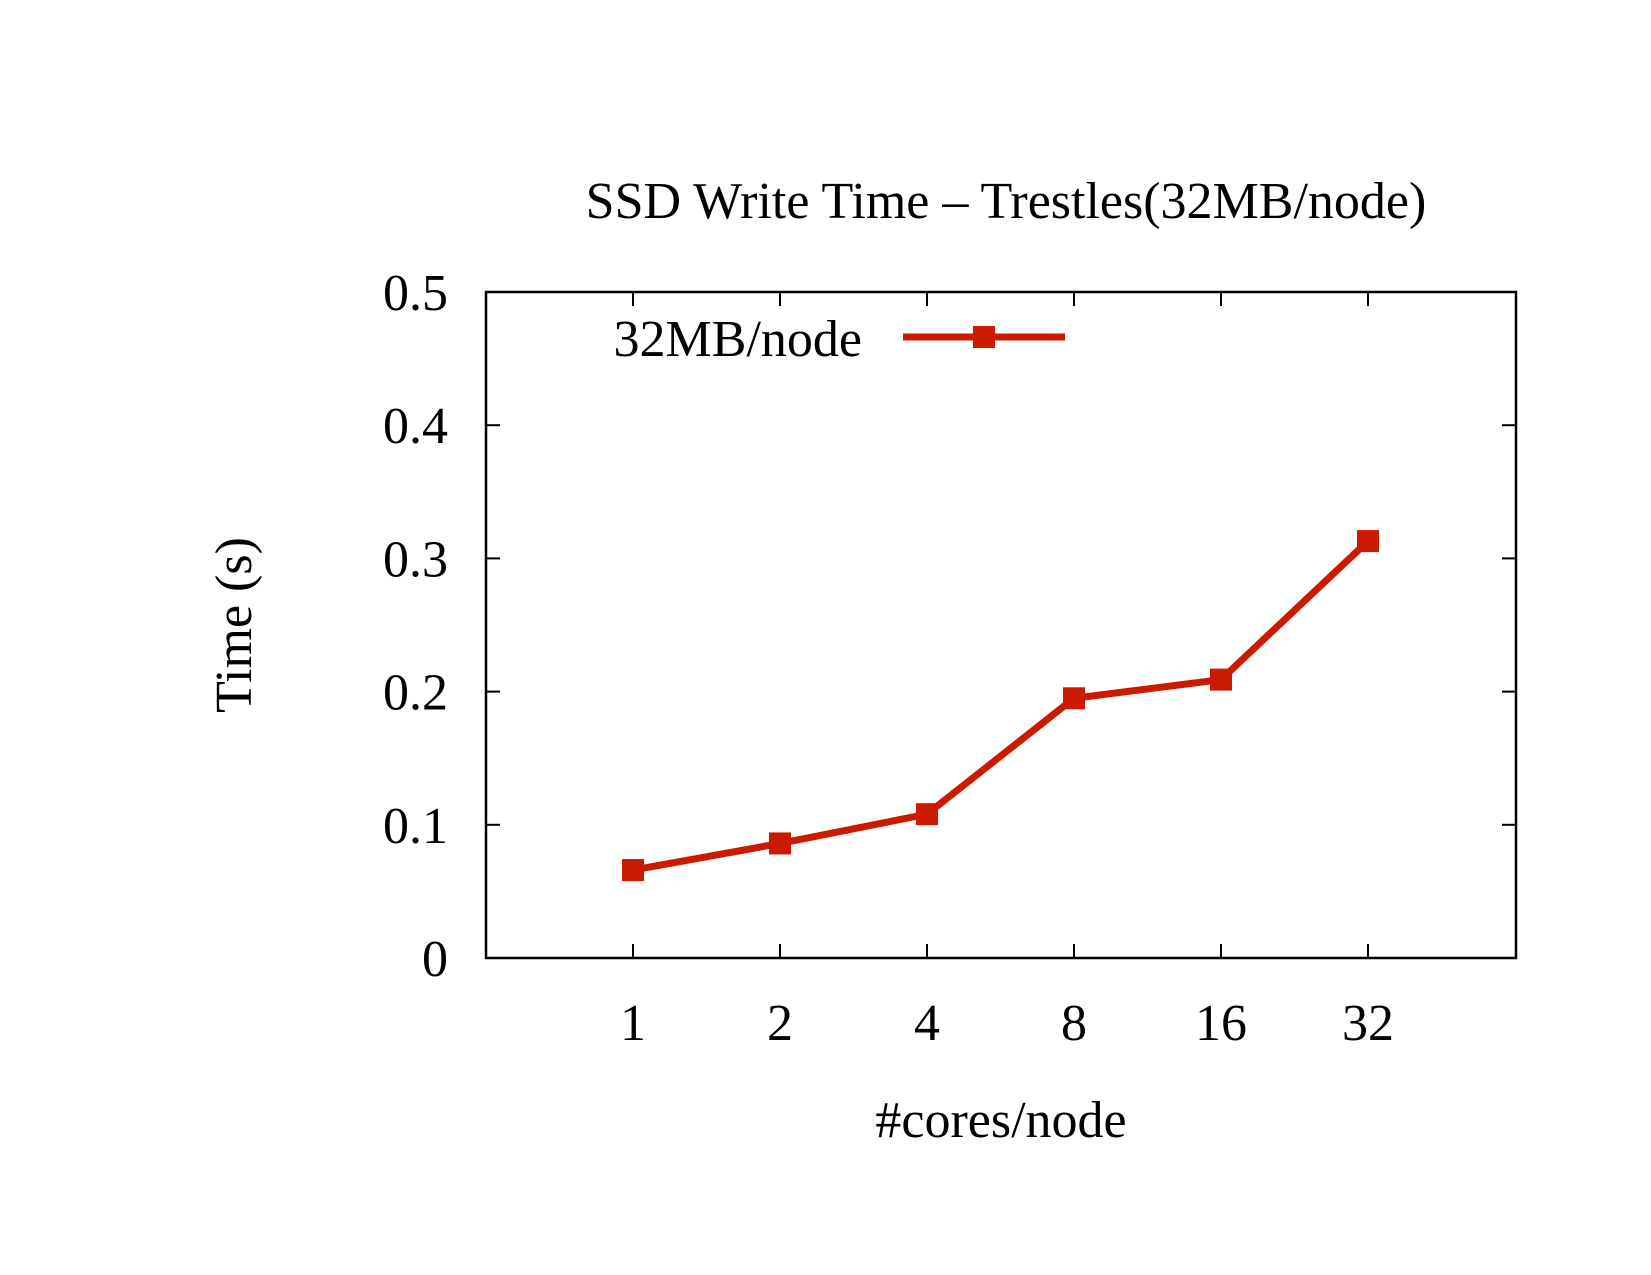 The width and height of the screenshot is (1651, 1275). Describe the element at coordinates (415, 559) in the screenshot. I see `y-tick-label: 0.3` at that location.